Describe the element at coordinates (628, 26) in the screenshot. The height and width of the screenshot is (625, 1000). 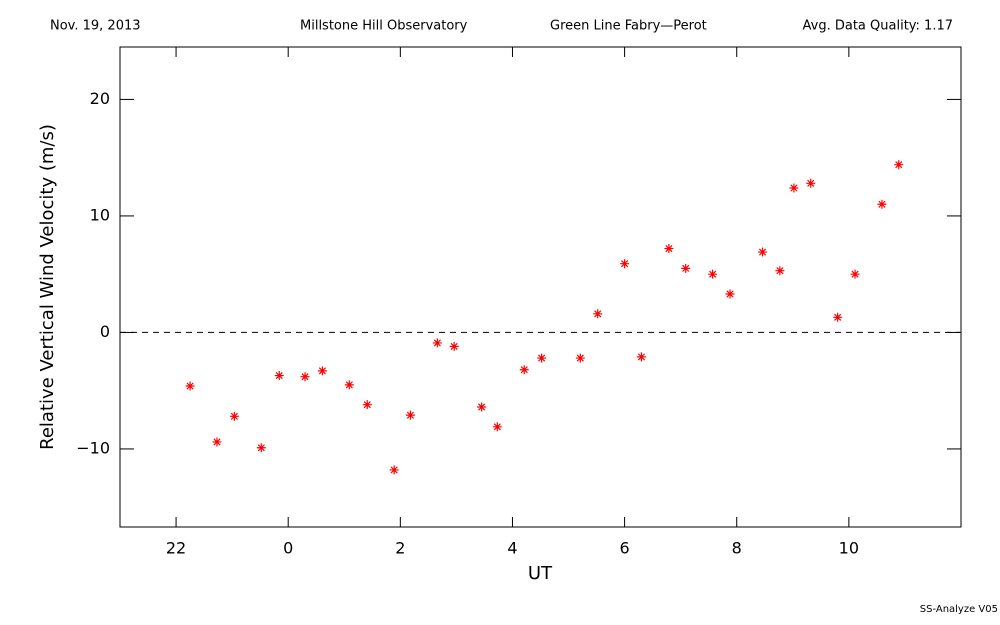
I see `header-instrument: Green Line Fabry—Perot` at that location.